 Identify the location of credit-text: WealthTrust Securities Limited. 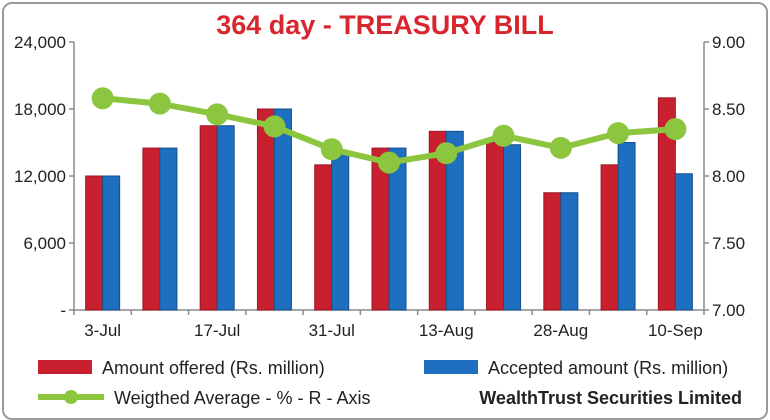
(610, 398).